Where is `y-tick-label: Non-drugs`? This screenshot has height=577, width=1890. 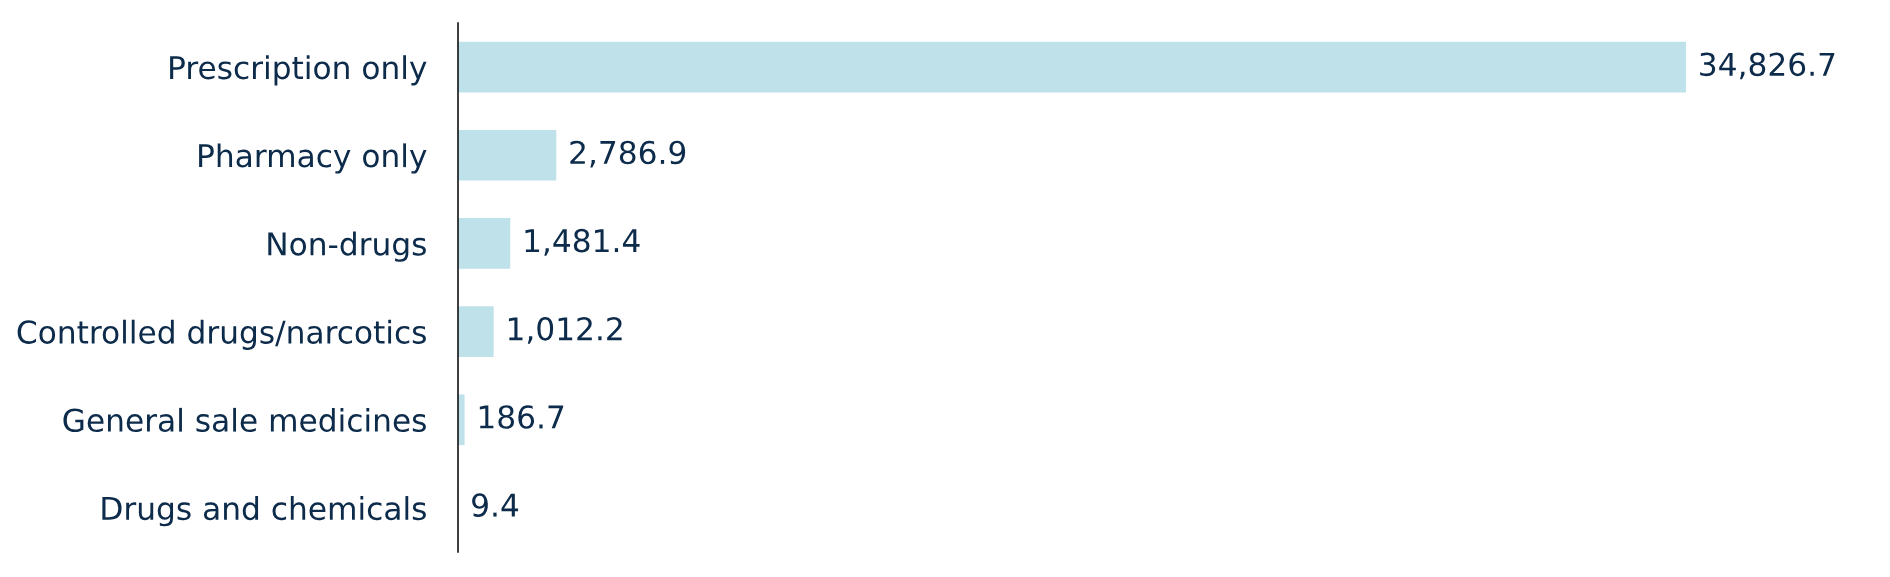
y-tick-label: Non-drugs is located at coordinates (347, 246).